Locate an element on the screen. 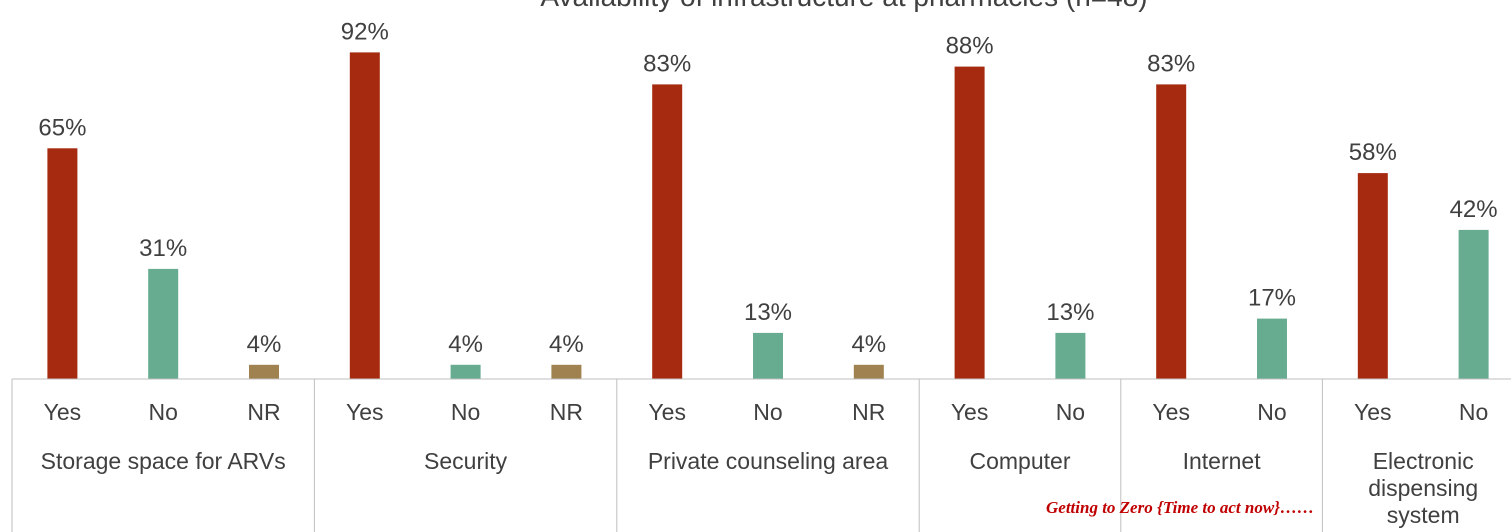 The height and width of the screenshot is (532, 1511). bar-storage-space-for-arvs-nr is located at coordinates (264, 371).